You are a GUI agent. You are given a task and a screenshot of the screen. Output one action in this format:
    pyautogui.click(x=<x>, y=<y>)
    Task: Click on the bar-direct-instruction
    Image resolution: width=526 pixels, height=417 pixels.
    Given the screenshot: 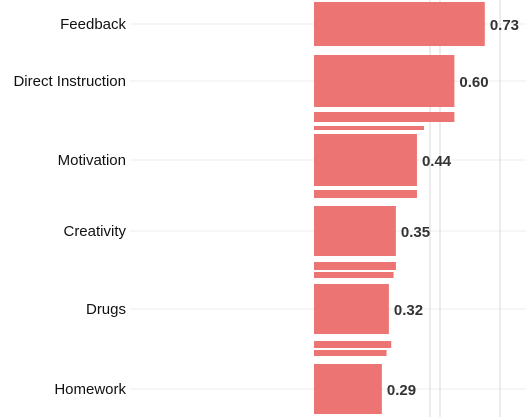 What is the action you would take?
    pyautogui.click(x=384, y=81)
    